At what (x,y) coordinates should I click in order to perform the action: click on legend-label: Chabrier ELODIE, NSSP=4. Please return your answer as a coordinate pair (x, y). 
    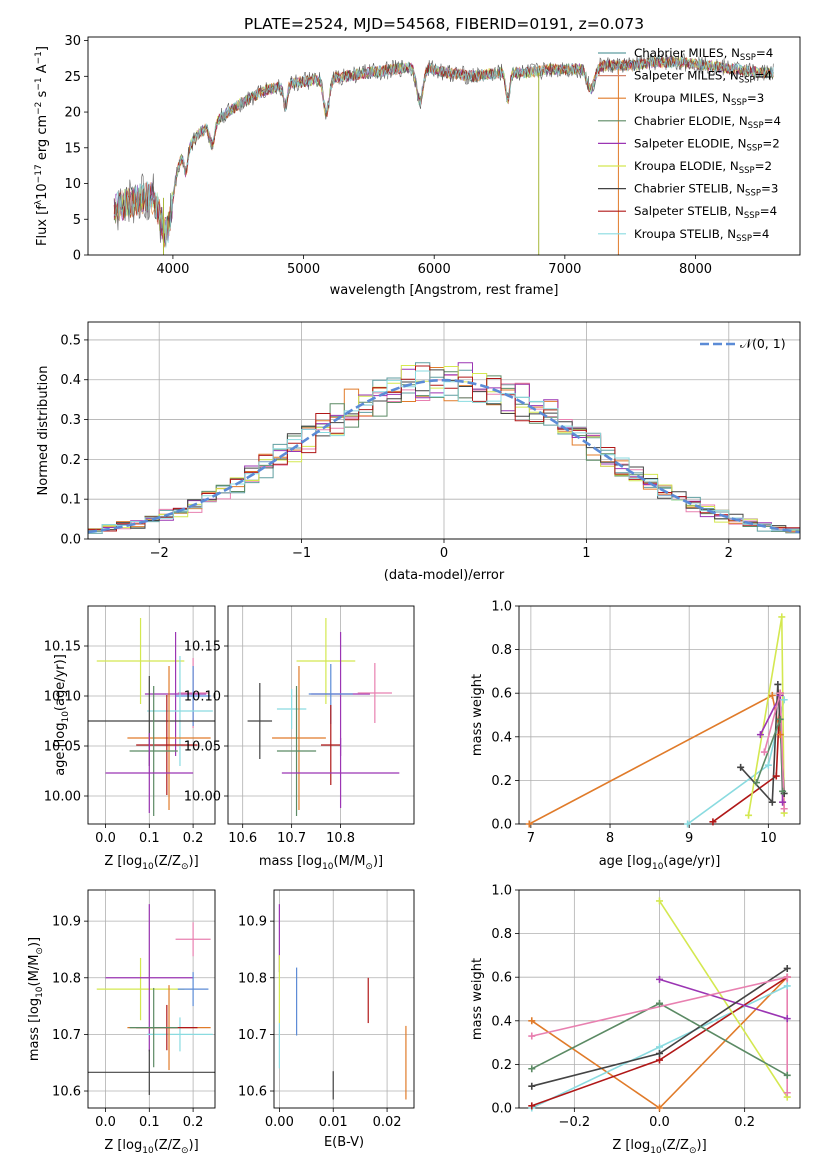
    Looking at the image, I should click on (707, 122).